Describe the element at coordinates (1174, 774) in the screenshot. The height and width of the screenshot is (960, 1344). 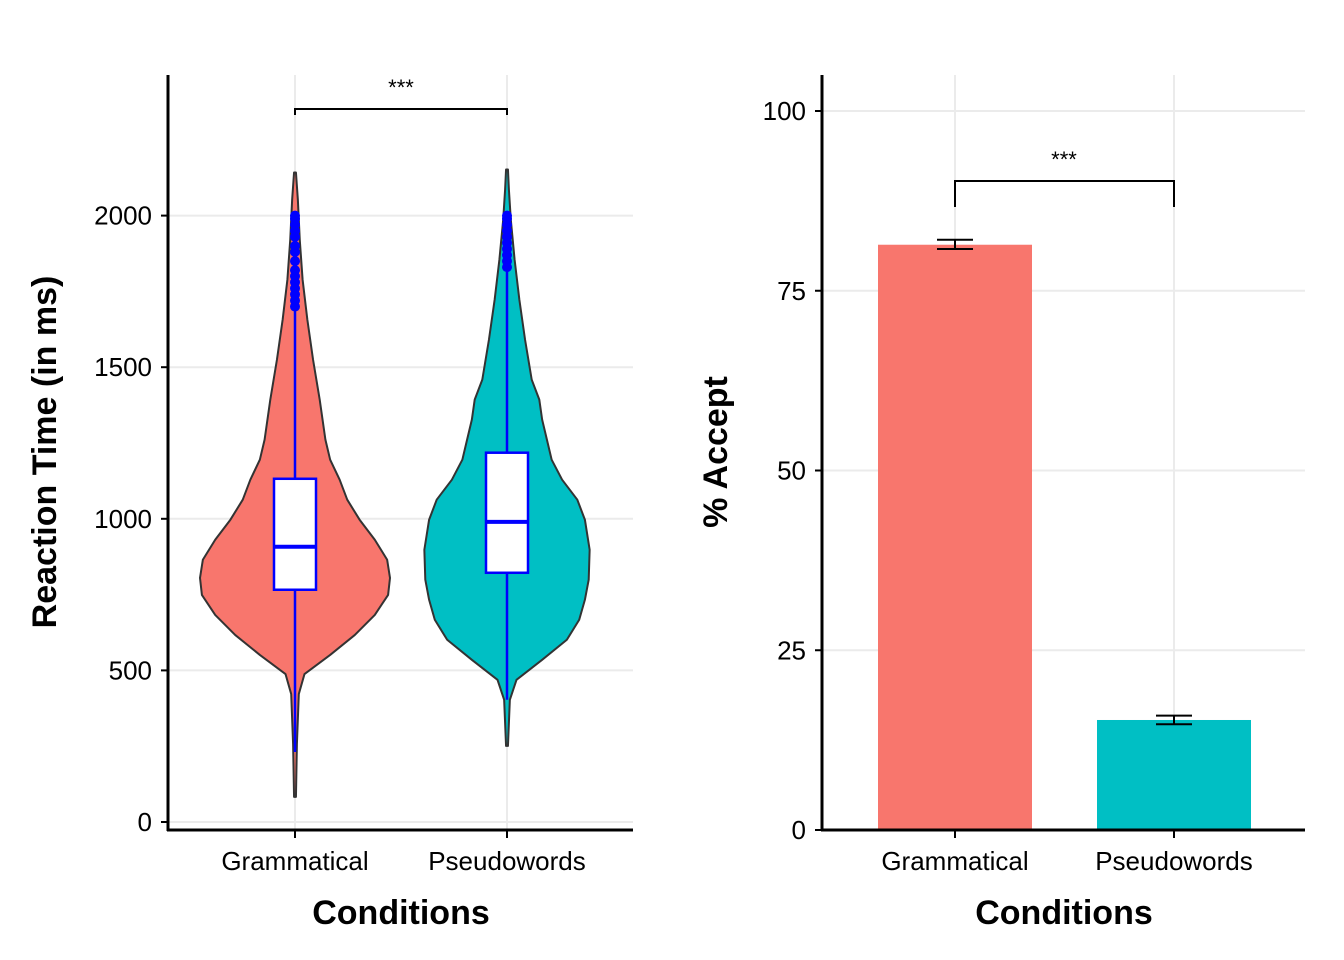
I see `bar-pseudowords` at that location.